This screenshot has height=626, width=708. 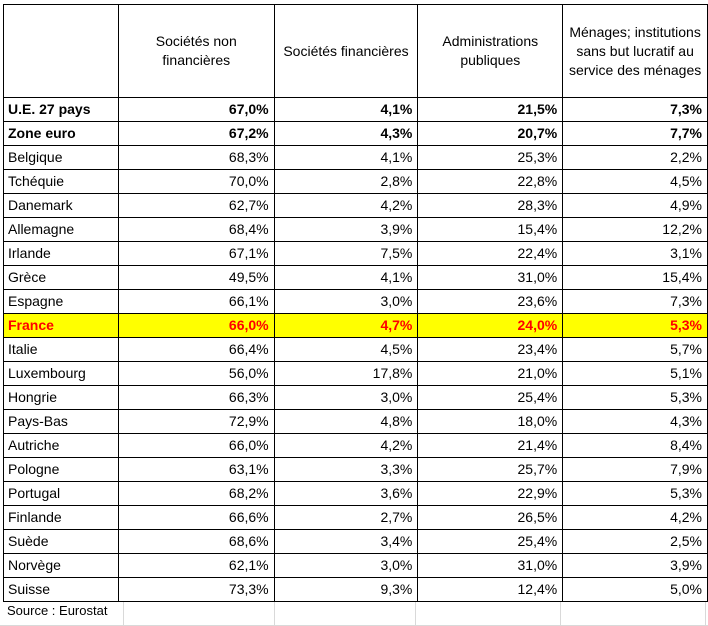 What do you see at coordinates (196, 517) in the screenshot?
I see `table-cell: 66,6%` at bounding box center [196, 517].